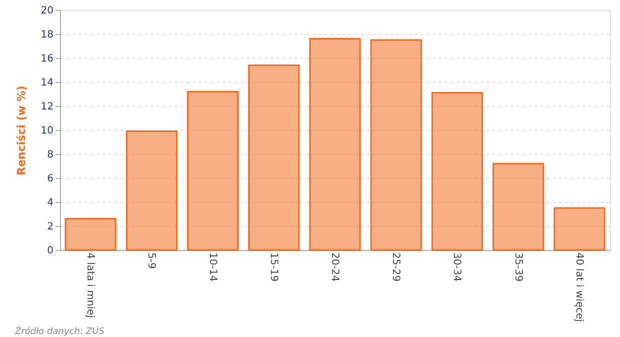 The height and width of the screenshot is (337, 620). What do you see at coordinates (47, 131) in the screenshot?
I see `y-tick-label: 10` at bounding box center [47, 131].